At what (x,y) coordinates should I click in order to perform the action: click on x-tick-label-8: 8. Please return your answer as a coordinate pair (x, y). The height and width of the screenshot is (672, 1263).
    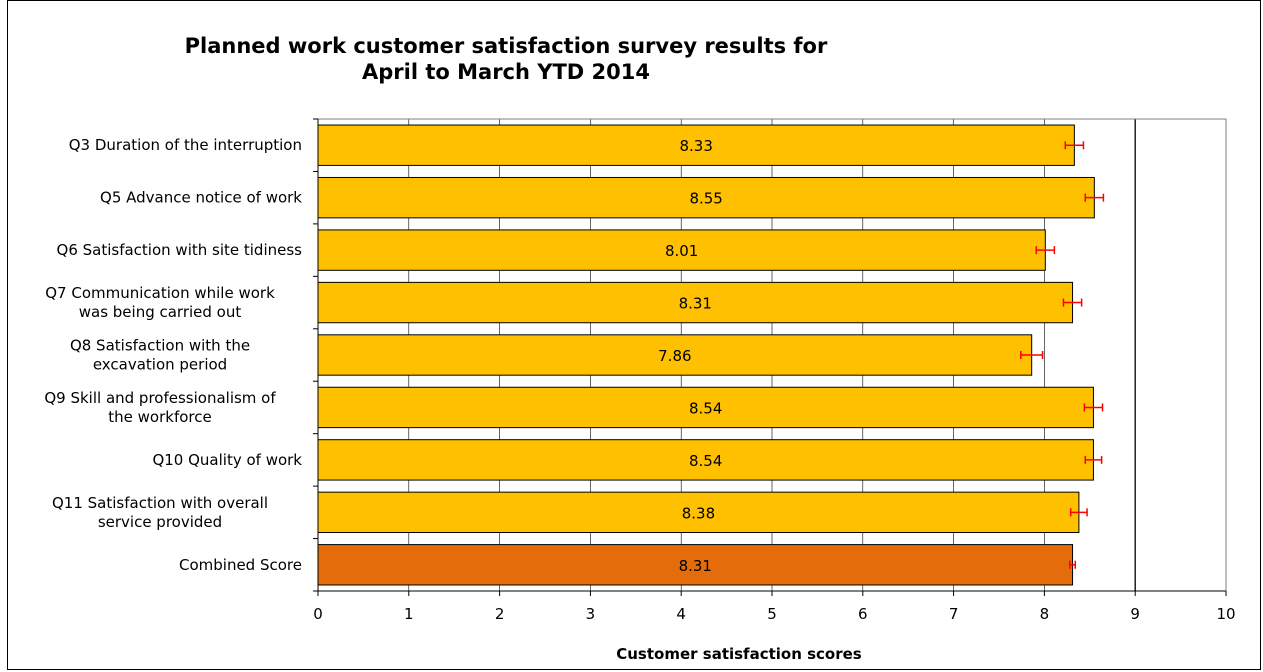
    Looking at the image, I should click on (1045, 614).